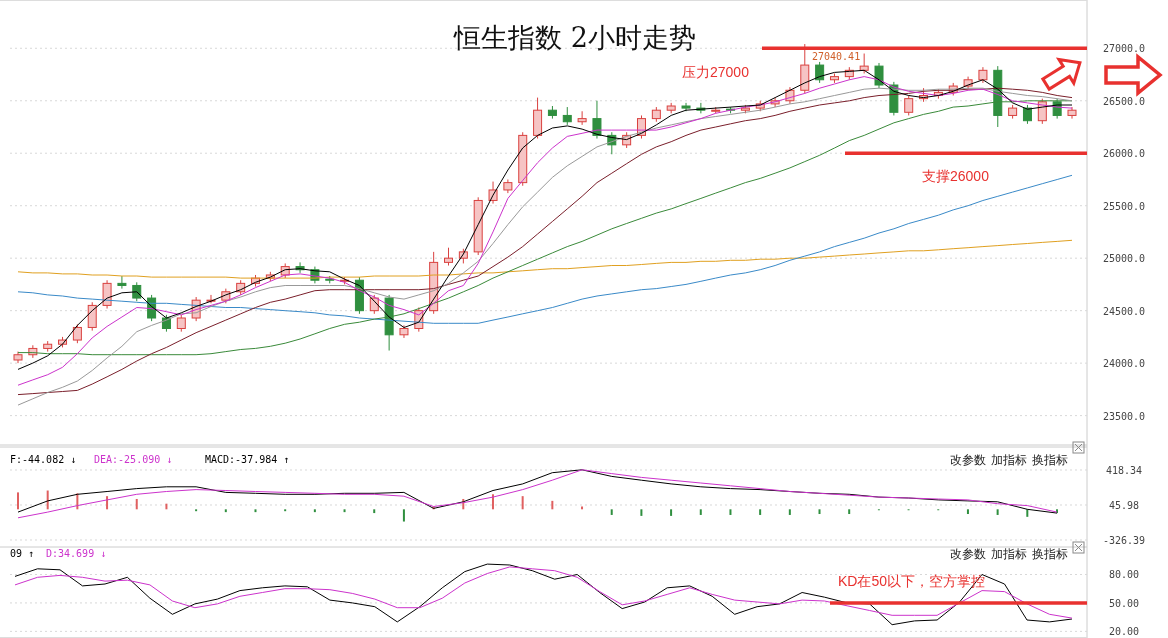 The width and height of the screenshot is (1168, 638). Describe the element at coordinates (1124, 101) in the screenshot. I see `y-tick-label: 26500.0` at that location.